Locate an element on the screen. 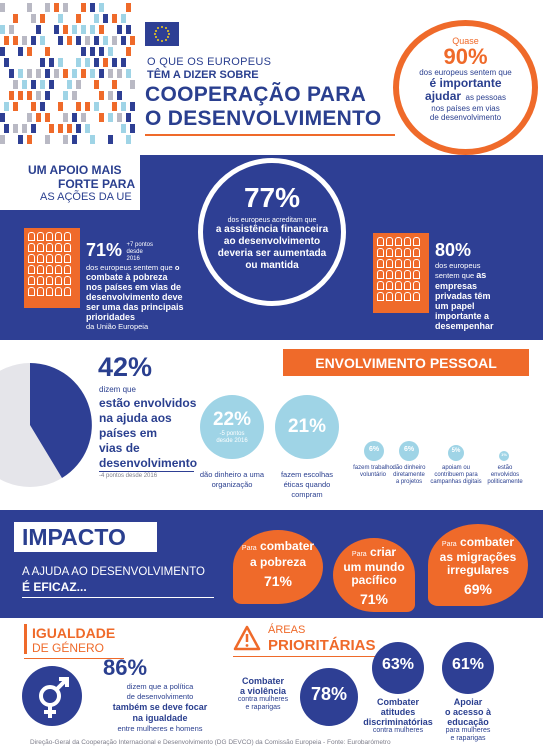 Image resolution: width=543 pixels, height=751 pixels. impact-bubble-3-l3: irregulares is located at coordinates (478, 570).